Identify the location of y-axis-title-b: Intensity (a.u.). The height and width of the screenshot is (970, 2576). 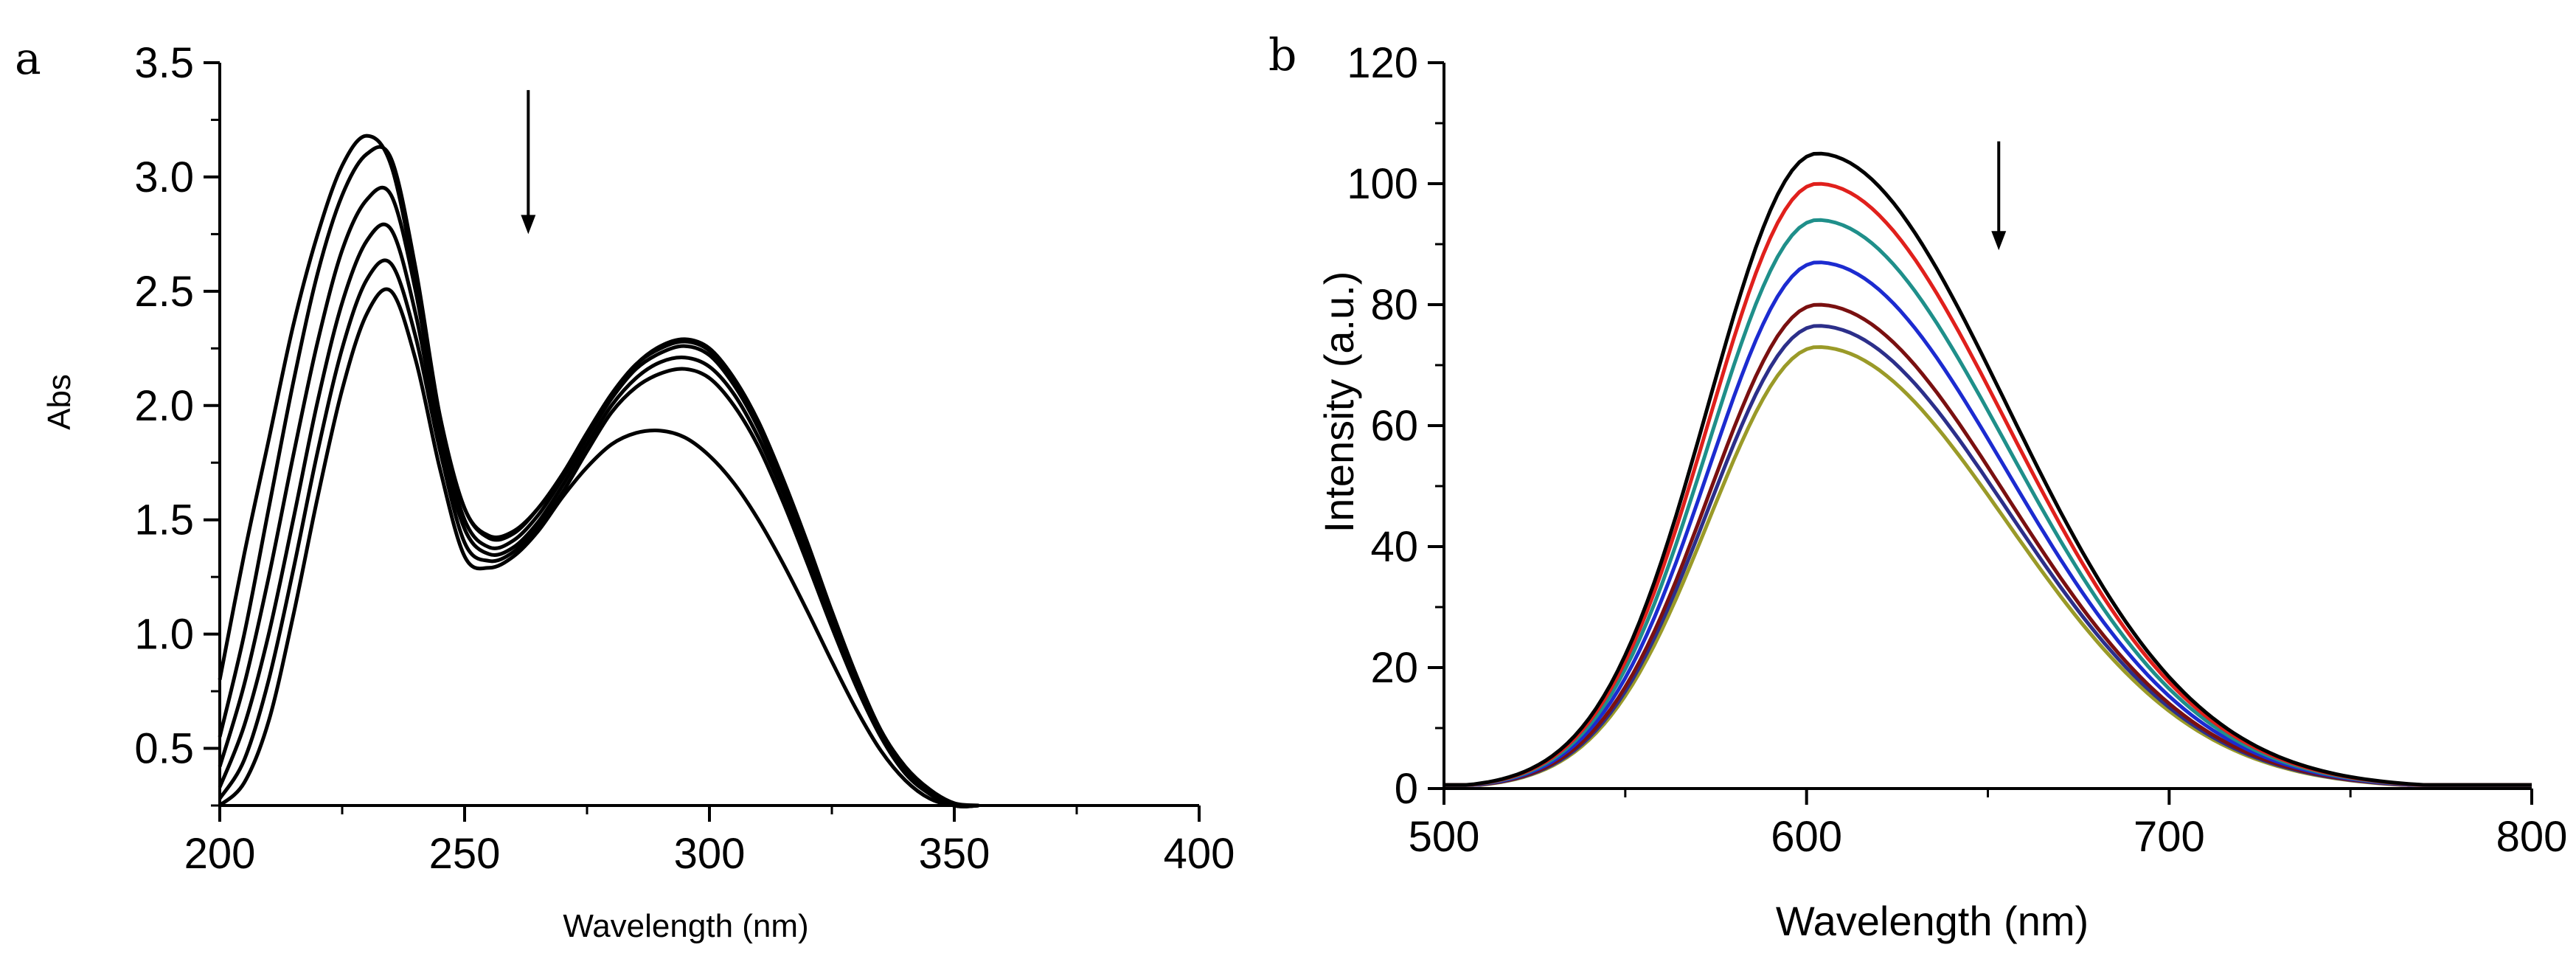
(1339, 402).